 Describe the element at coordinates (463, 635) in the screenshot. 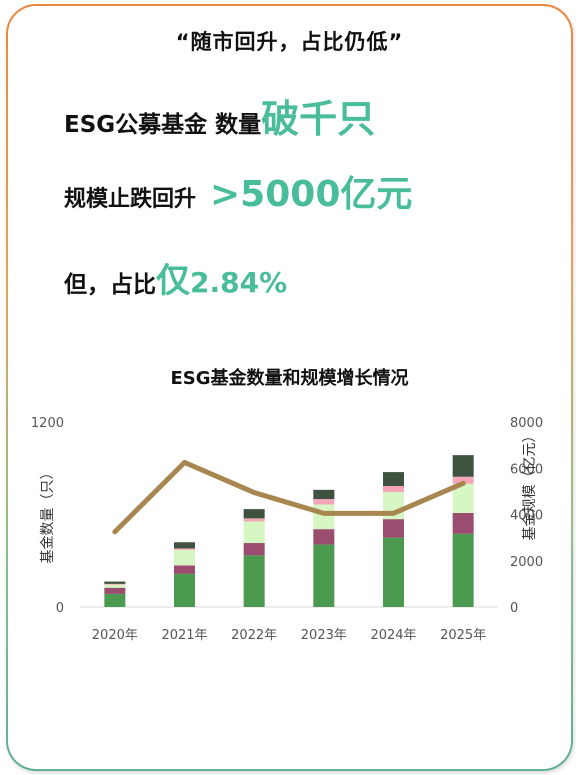

I see `x-tick-label: 2025年` at that location.